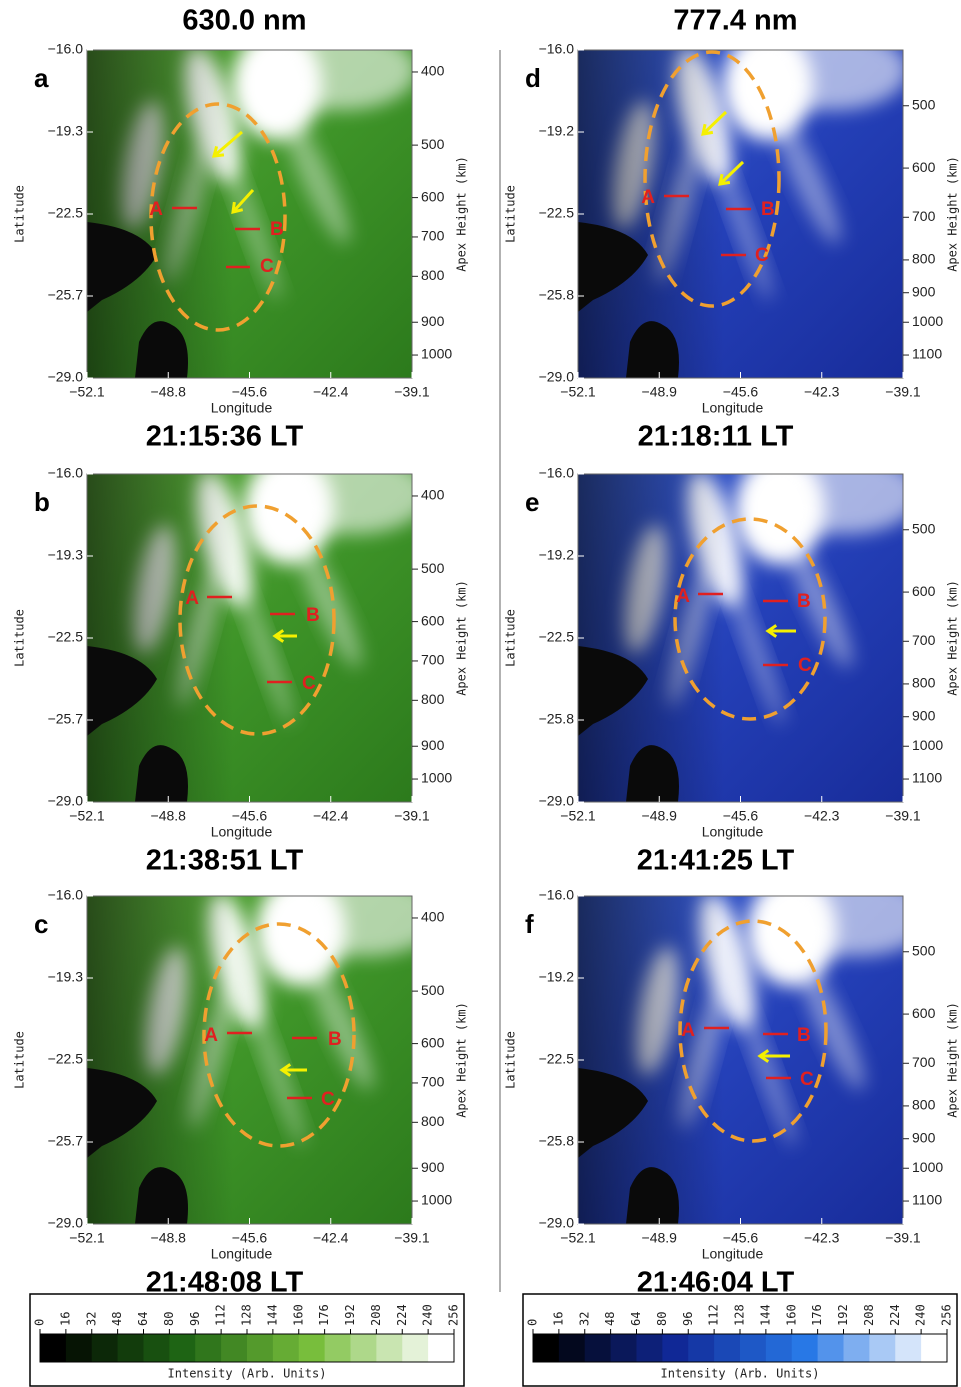 This screenshot has height=1387, width=961. What do you see at coordinates (532, 502) in the screenshot?
I see `panel-label: e` at bounding box center [532, 502].